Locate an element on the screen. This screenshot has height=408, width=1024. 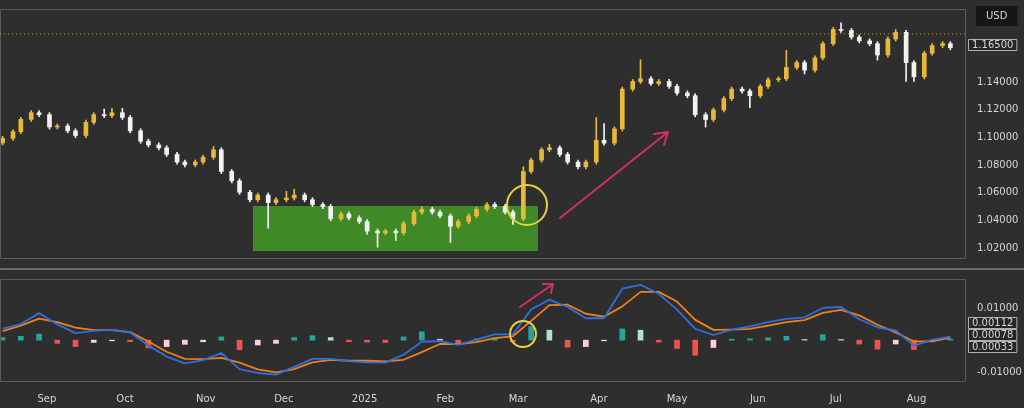
y-tick-label: 1.02000 is located at coordinates (998, 247).